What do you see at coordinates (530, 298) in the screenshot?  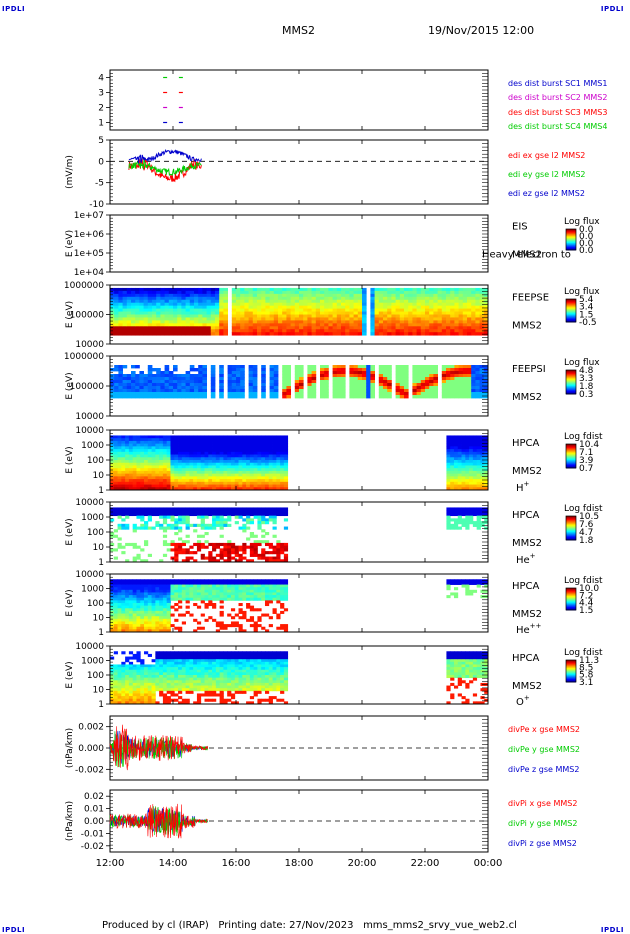 I see `feepse-instrument-label: FEEPSE` at bounding box center [530, 298].